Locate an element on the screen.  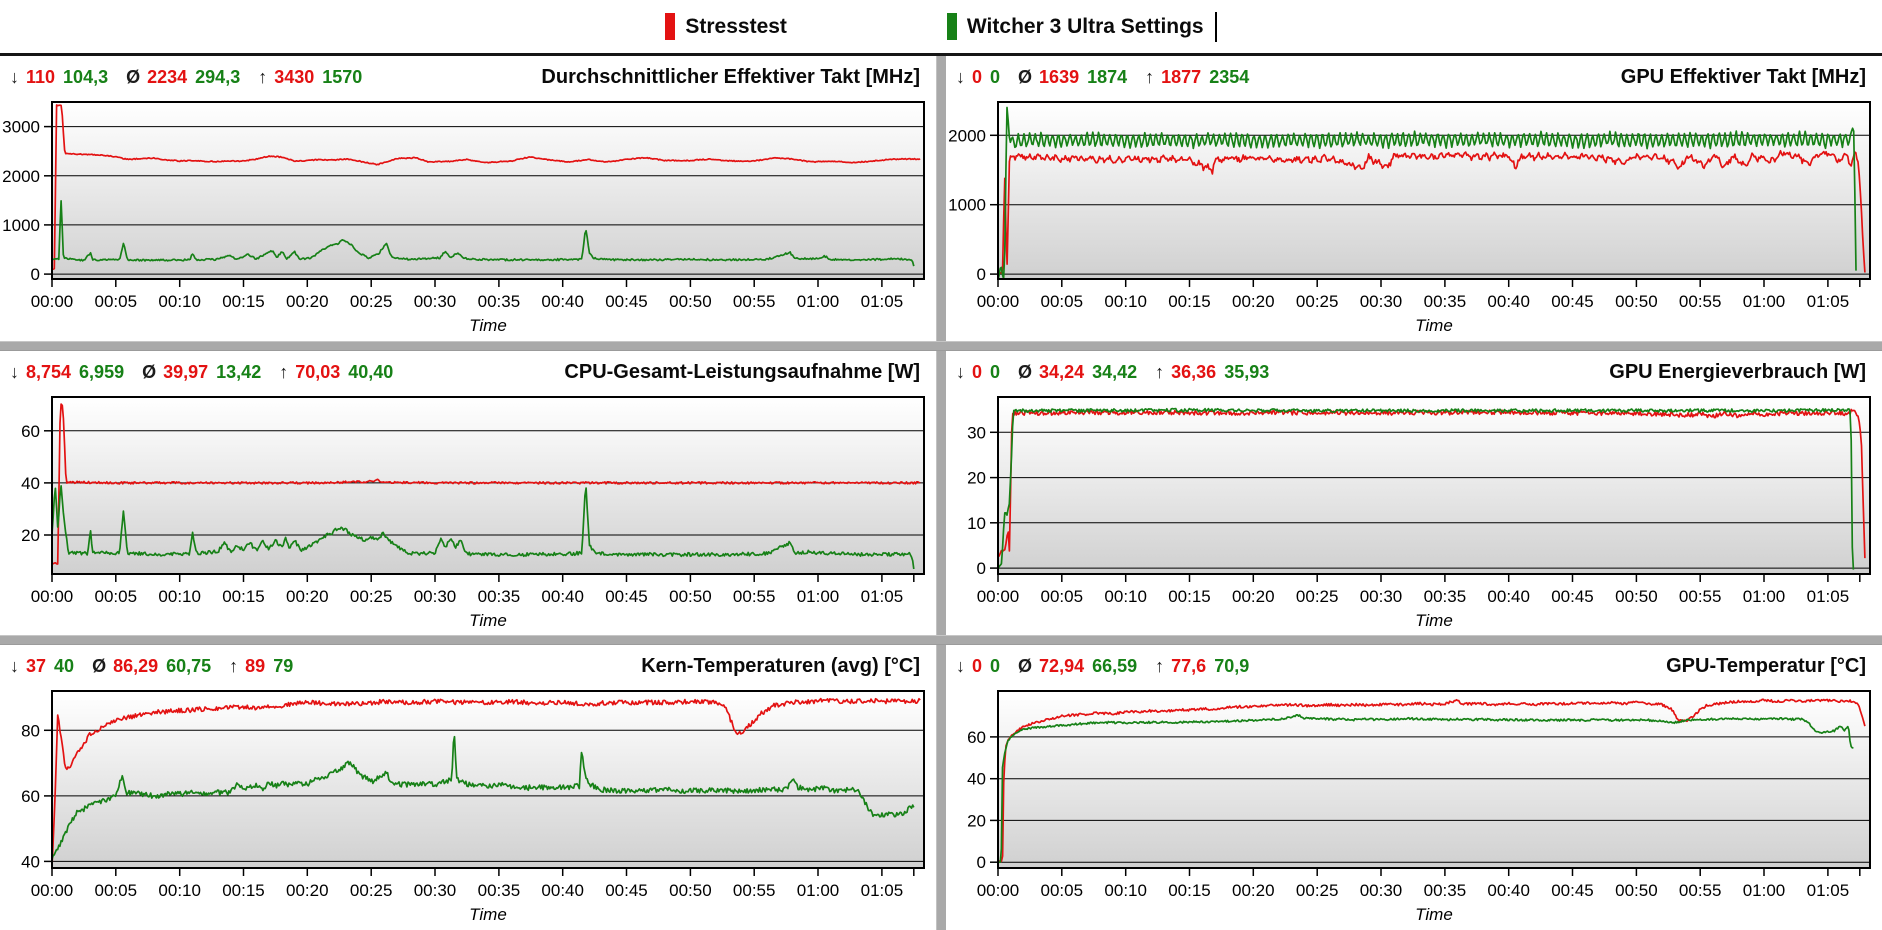
legend-item-stresstest: Stresstest is located at coordinates (726, 26).